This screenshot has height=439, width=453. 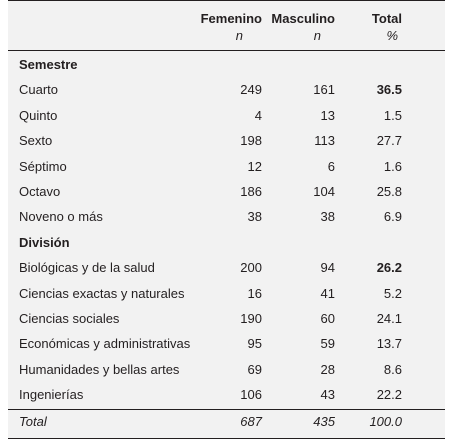 What do you see at coordinates (38, 115) in the screenshot?
I see `row-label: Quinto` at bounding box center [38, 115].